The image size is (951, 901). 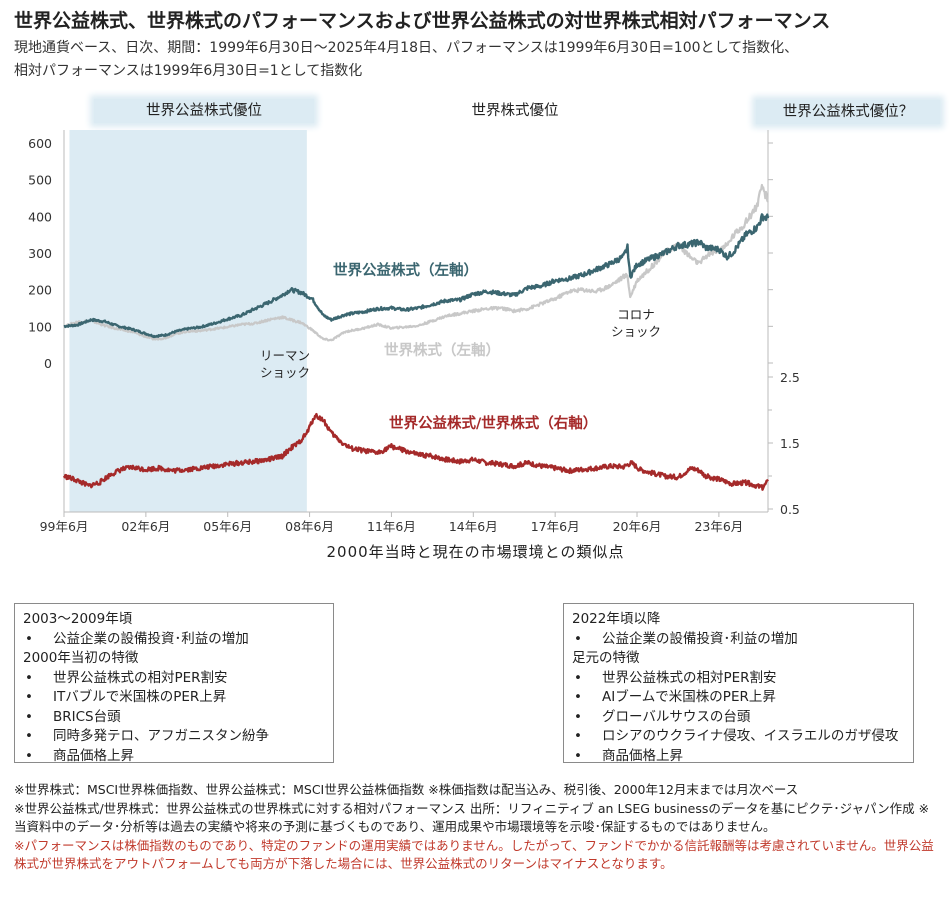 I want to click on series-label-utilities: 世界公益株式（左軸）, so click(x=405, y=270).